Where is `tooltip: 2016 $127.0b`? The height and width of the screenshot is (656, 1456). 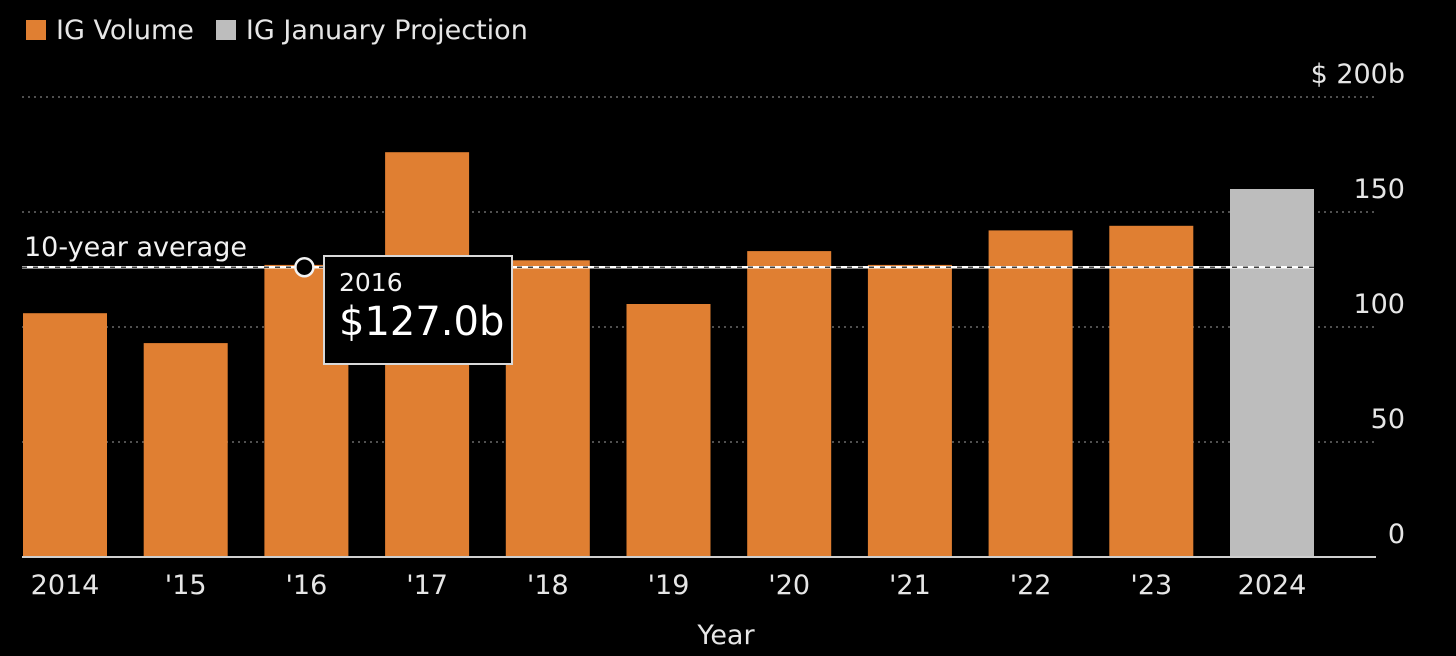 tooltip: 2016 $127.0b is located at coordinates (418, 310).